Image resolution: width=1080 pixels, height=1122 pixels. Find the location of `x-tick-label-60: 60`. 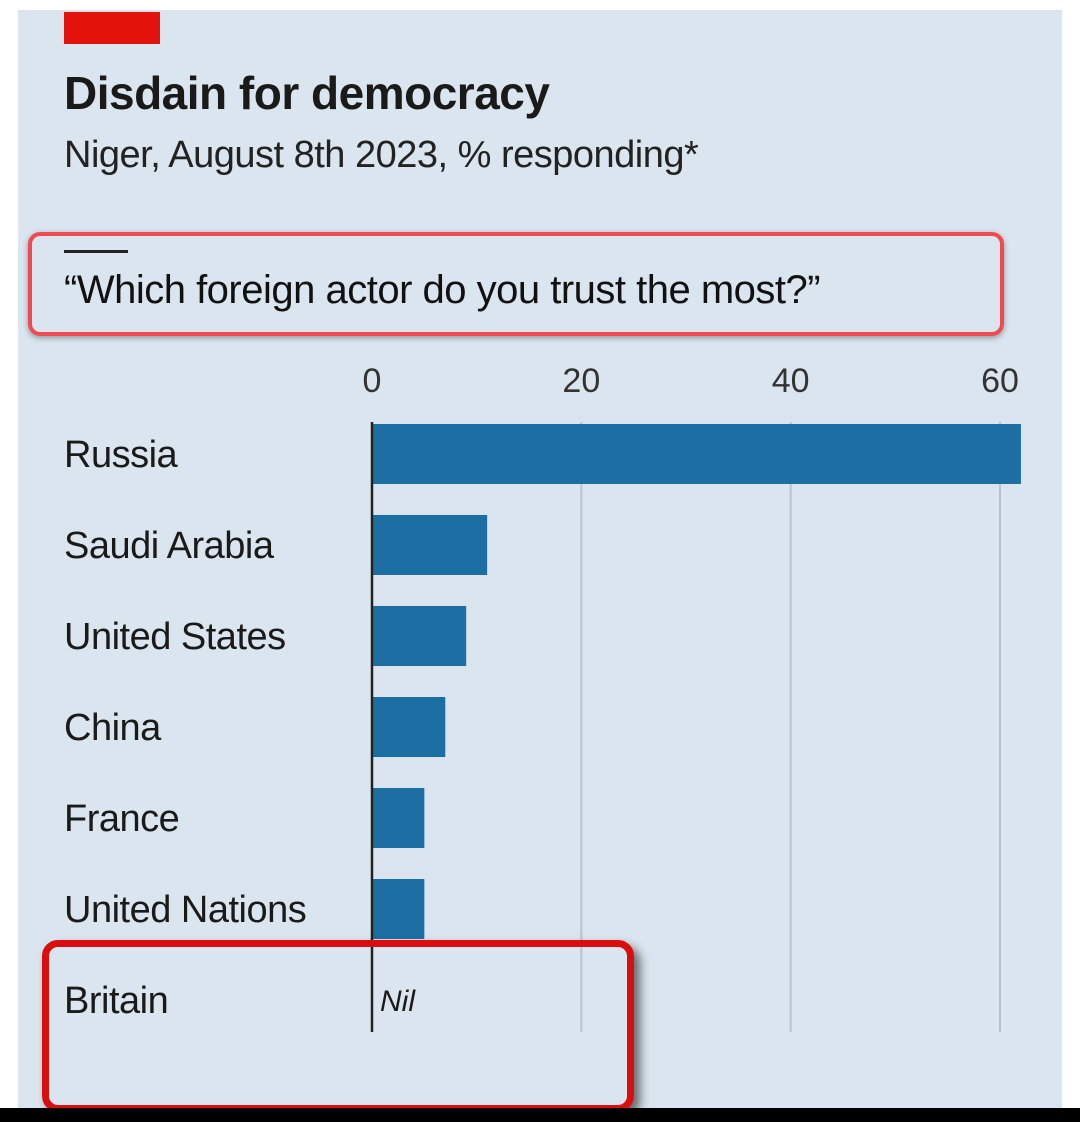

x-tick-label-60: 60 is located at coordinates (1000, 381).